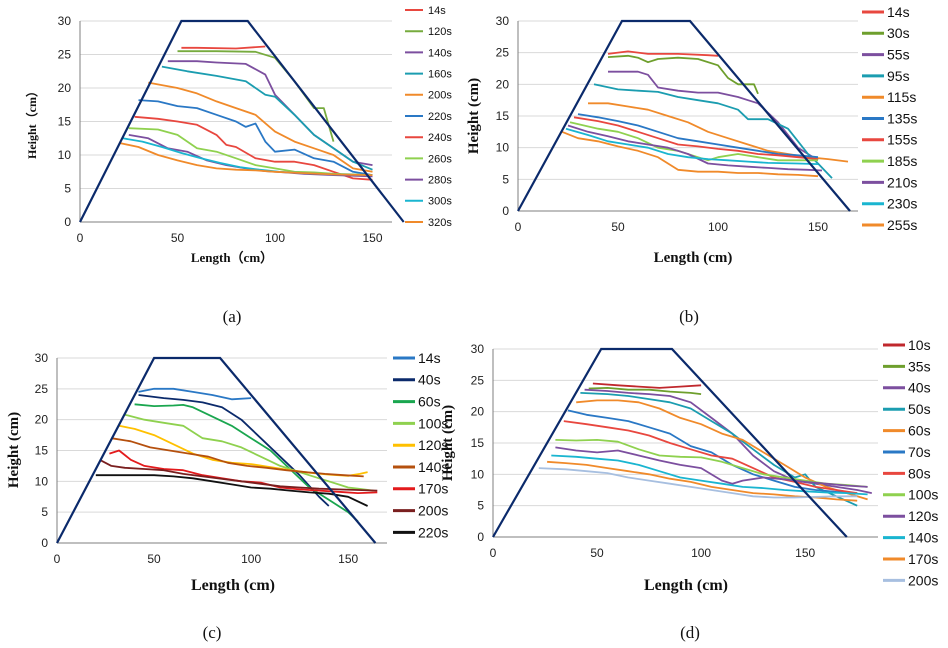 Image resolution: width=948 pixels, height=648 pixels. I want to click on series-line-220s, so click(255, 137).